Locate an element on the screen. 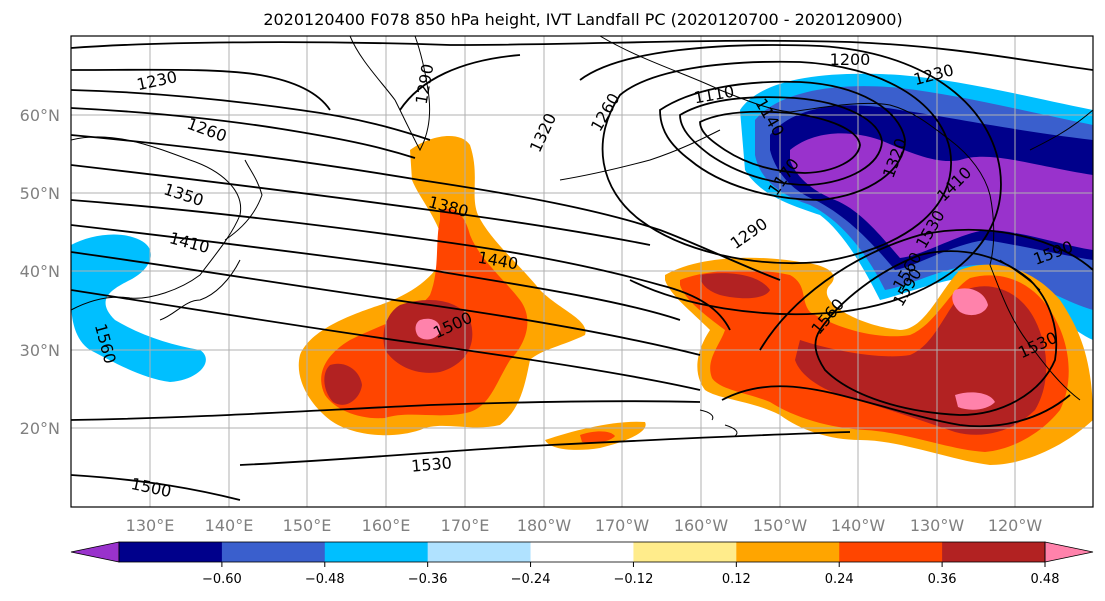 This screenshot has height=601, width=1105. lon-label: 170°E is located at coordinates (465, 525).